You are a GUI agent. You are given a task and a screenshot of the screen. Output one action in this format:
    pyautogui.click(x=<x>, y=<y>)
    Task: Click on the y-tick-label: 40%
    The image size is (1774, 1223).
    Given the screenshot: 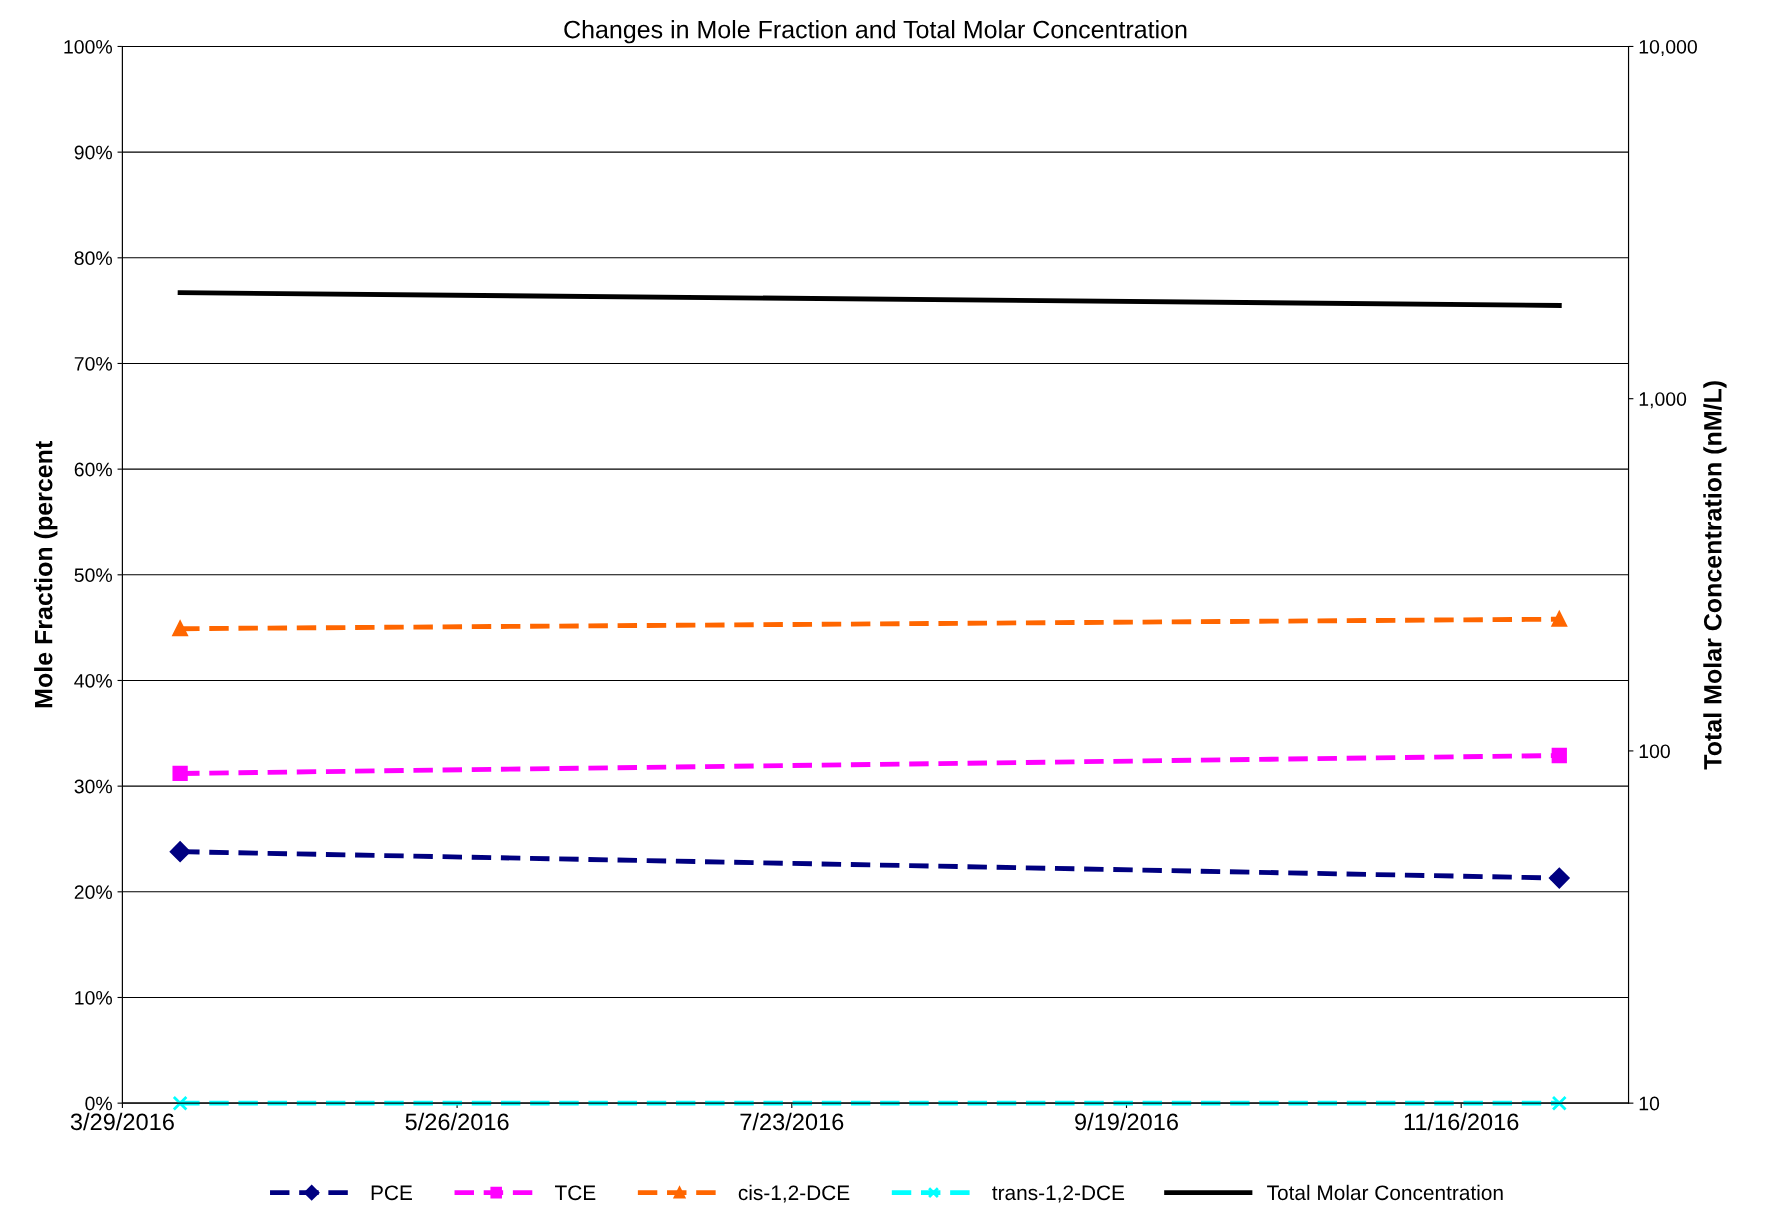 What is the action you would take?
    pyautogui.click(x=93, y=680)
    